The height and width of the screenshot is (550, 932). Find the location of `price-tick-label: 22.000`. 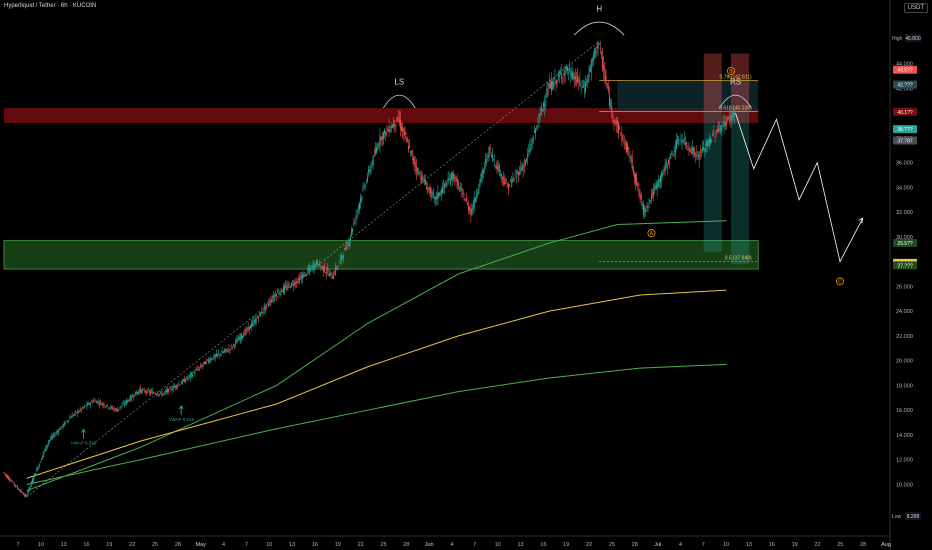

price-tick-label: 22.000 is located at coordinates (904, 337).